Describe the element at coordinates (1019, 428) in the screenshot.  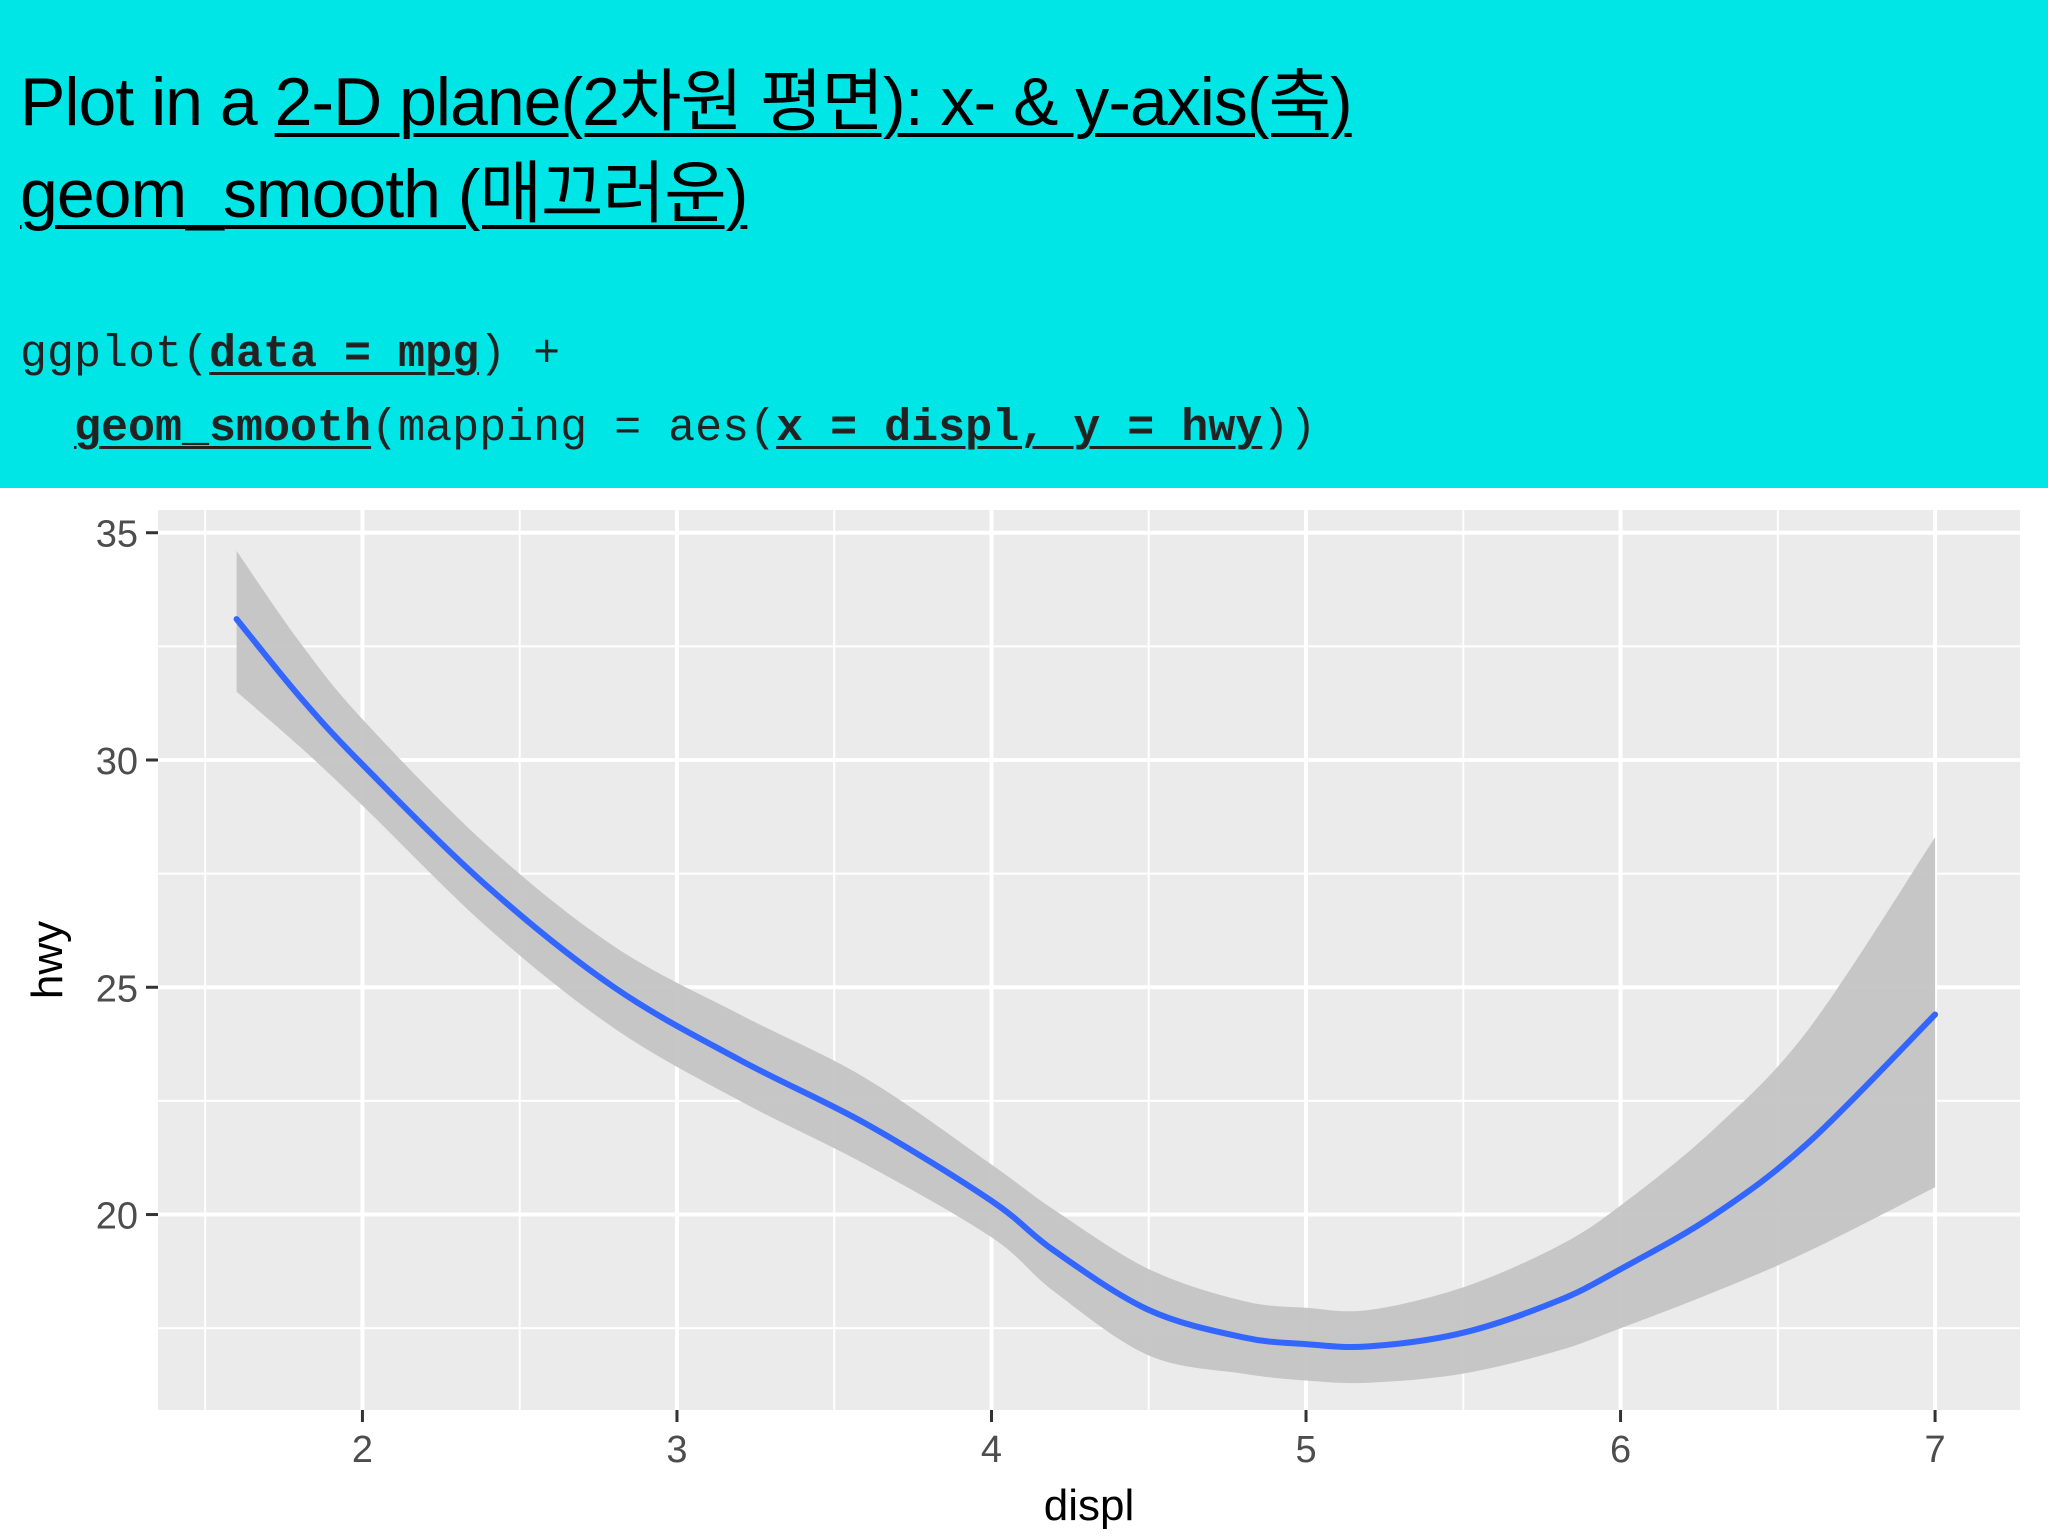
I see `code-aes-arg: x = displ, y = hwy` at that location.